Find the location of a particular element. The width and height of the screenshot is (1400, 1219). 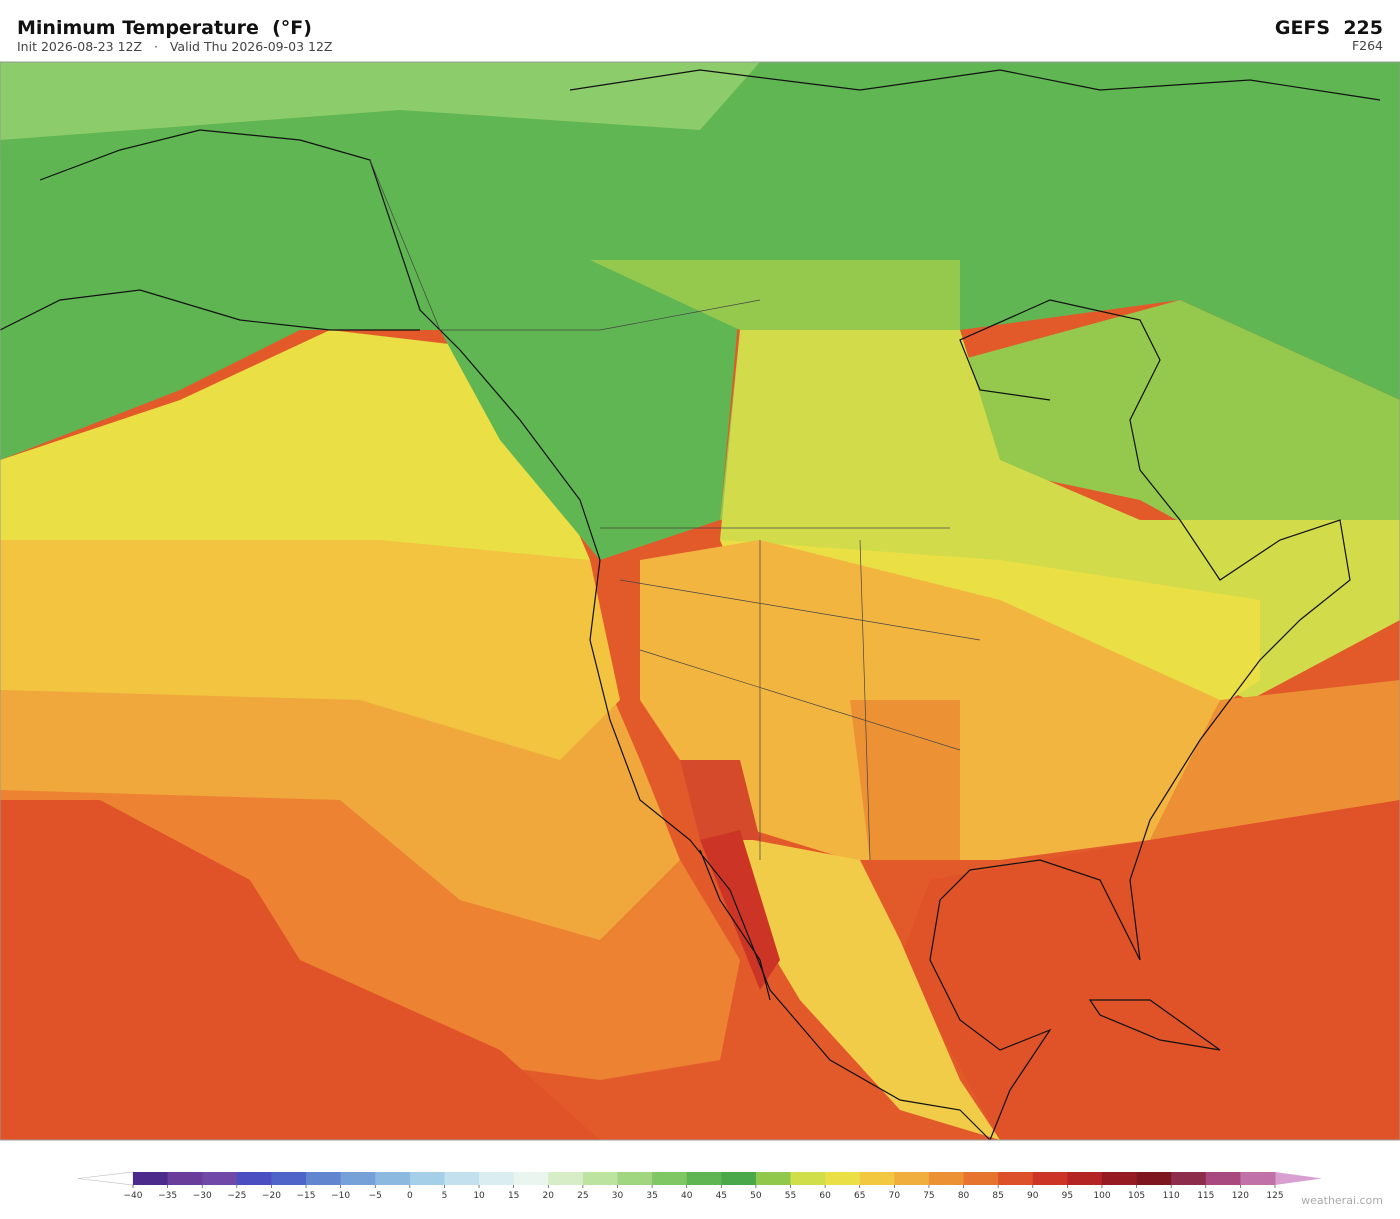

colorbar-under is located at coordinates (105, 1178).